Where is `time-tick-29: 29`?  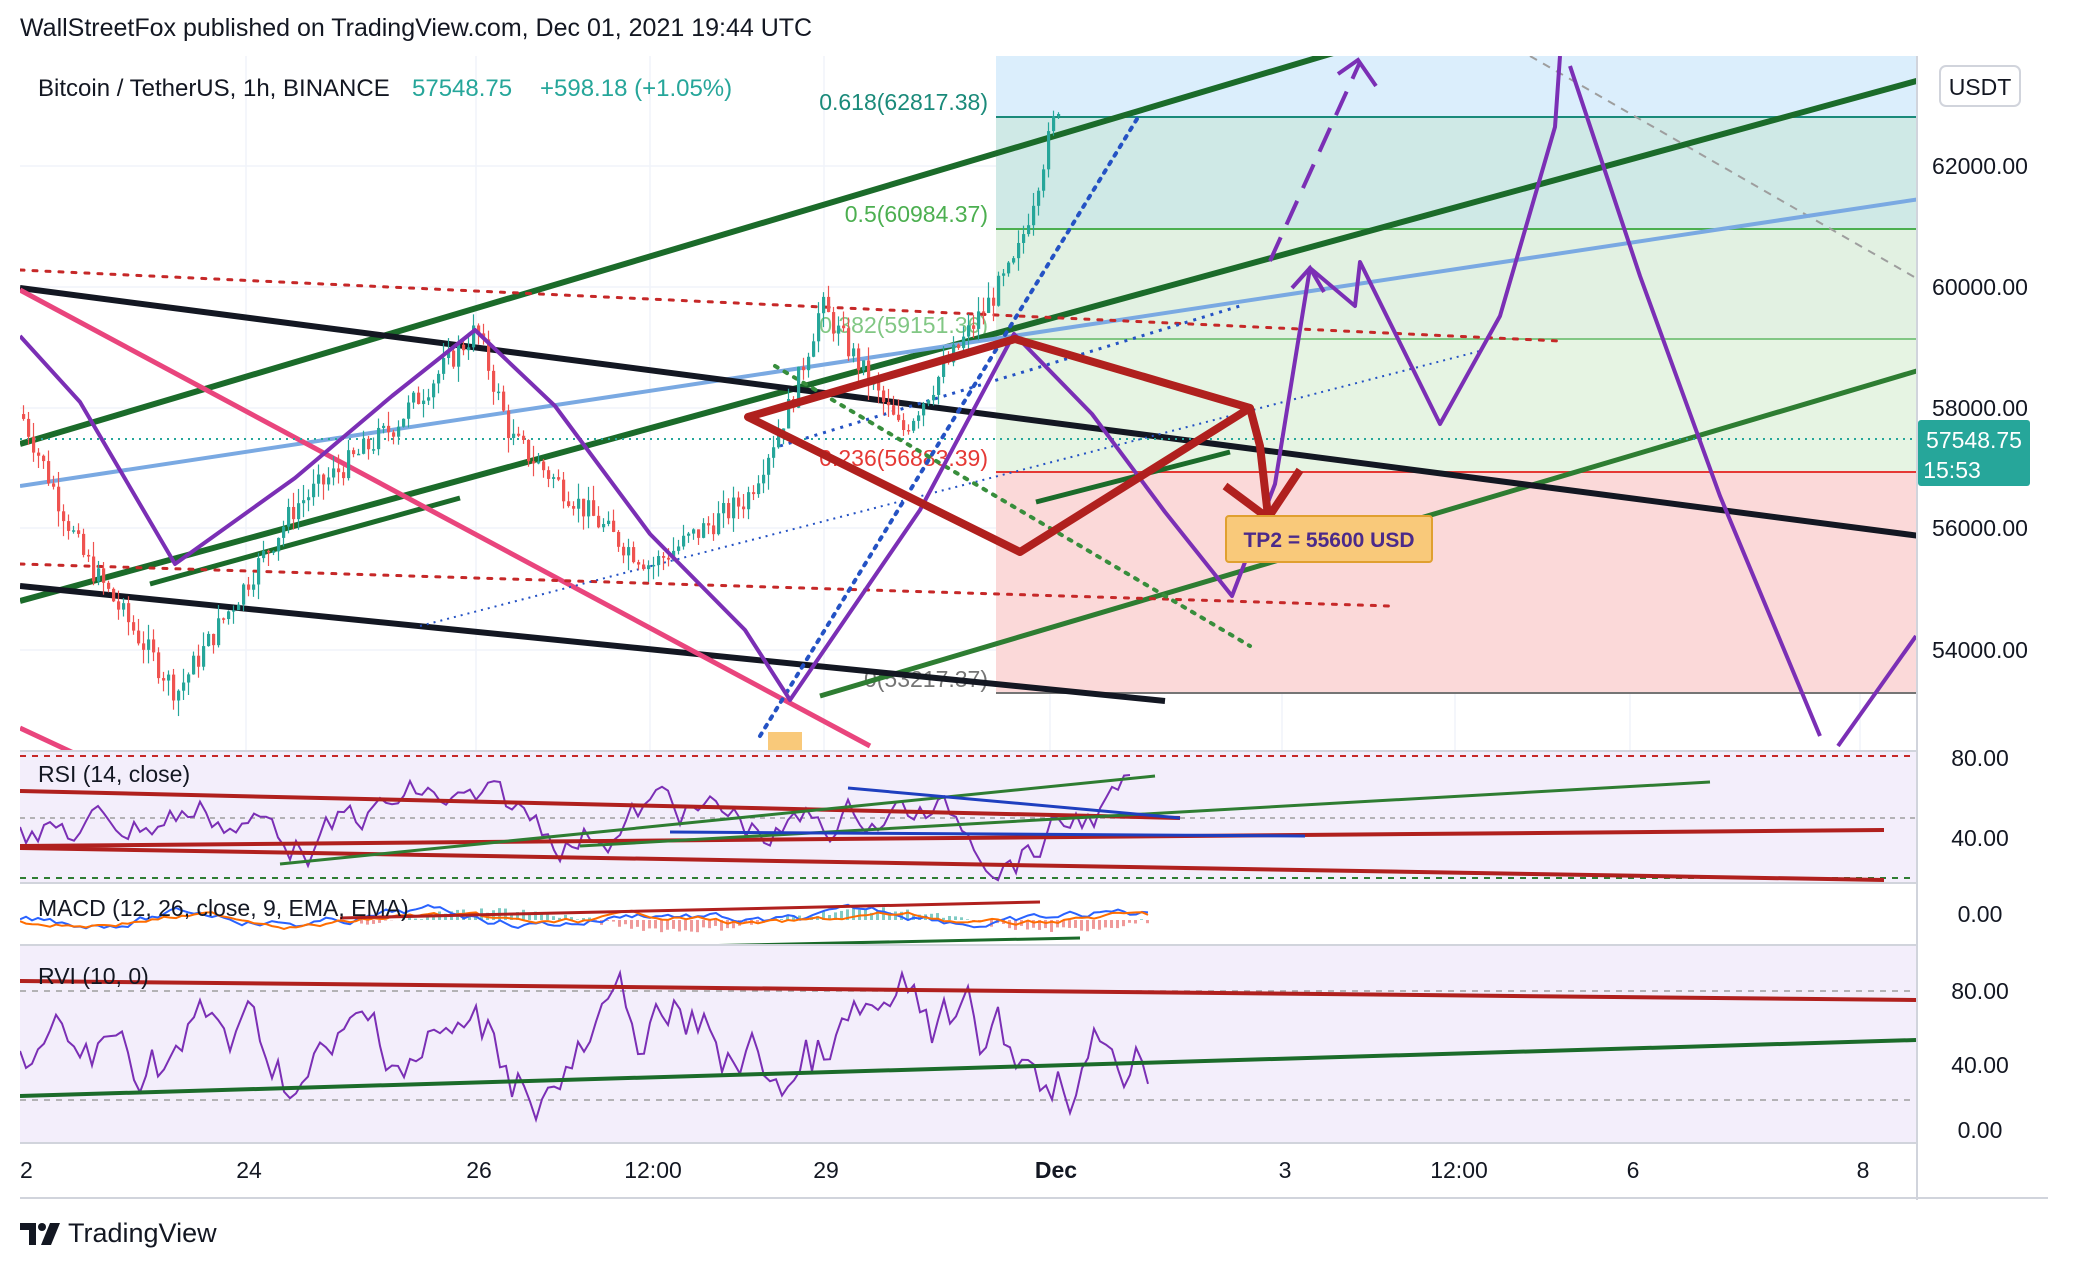 time-tick-29: 29 is located at coordinates (826, 1170).